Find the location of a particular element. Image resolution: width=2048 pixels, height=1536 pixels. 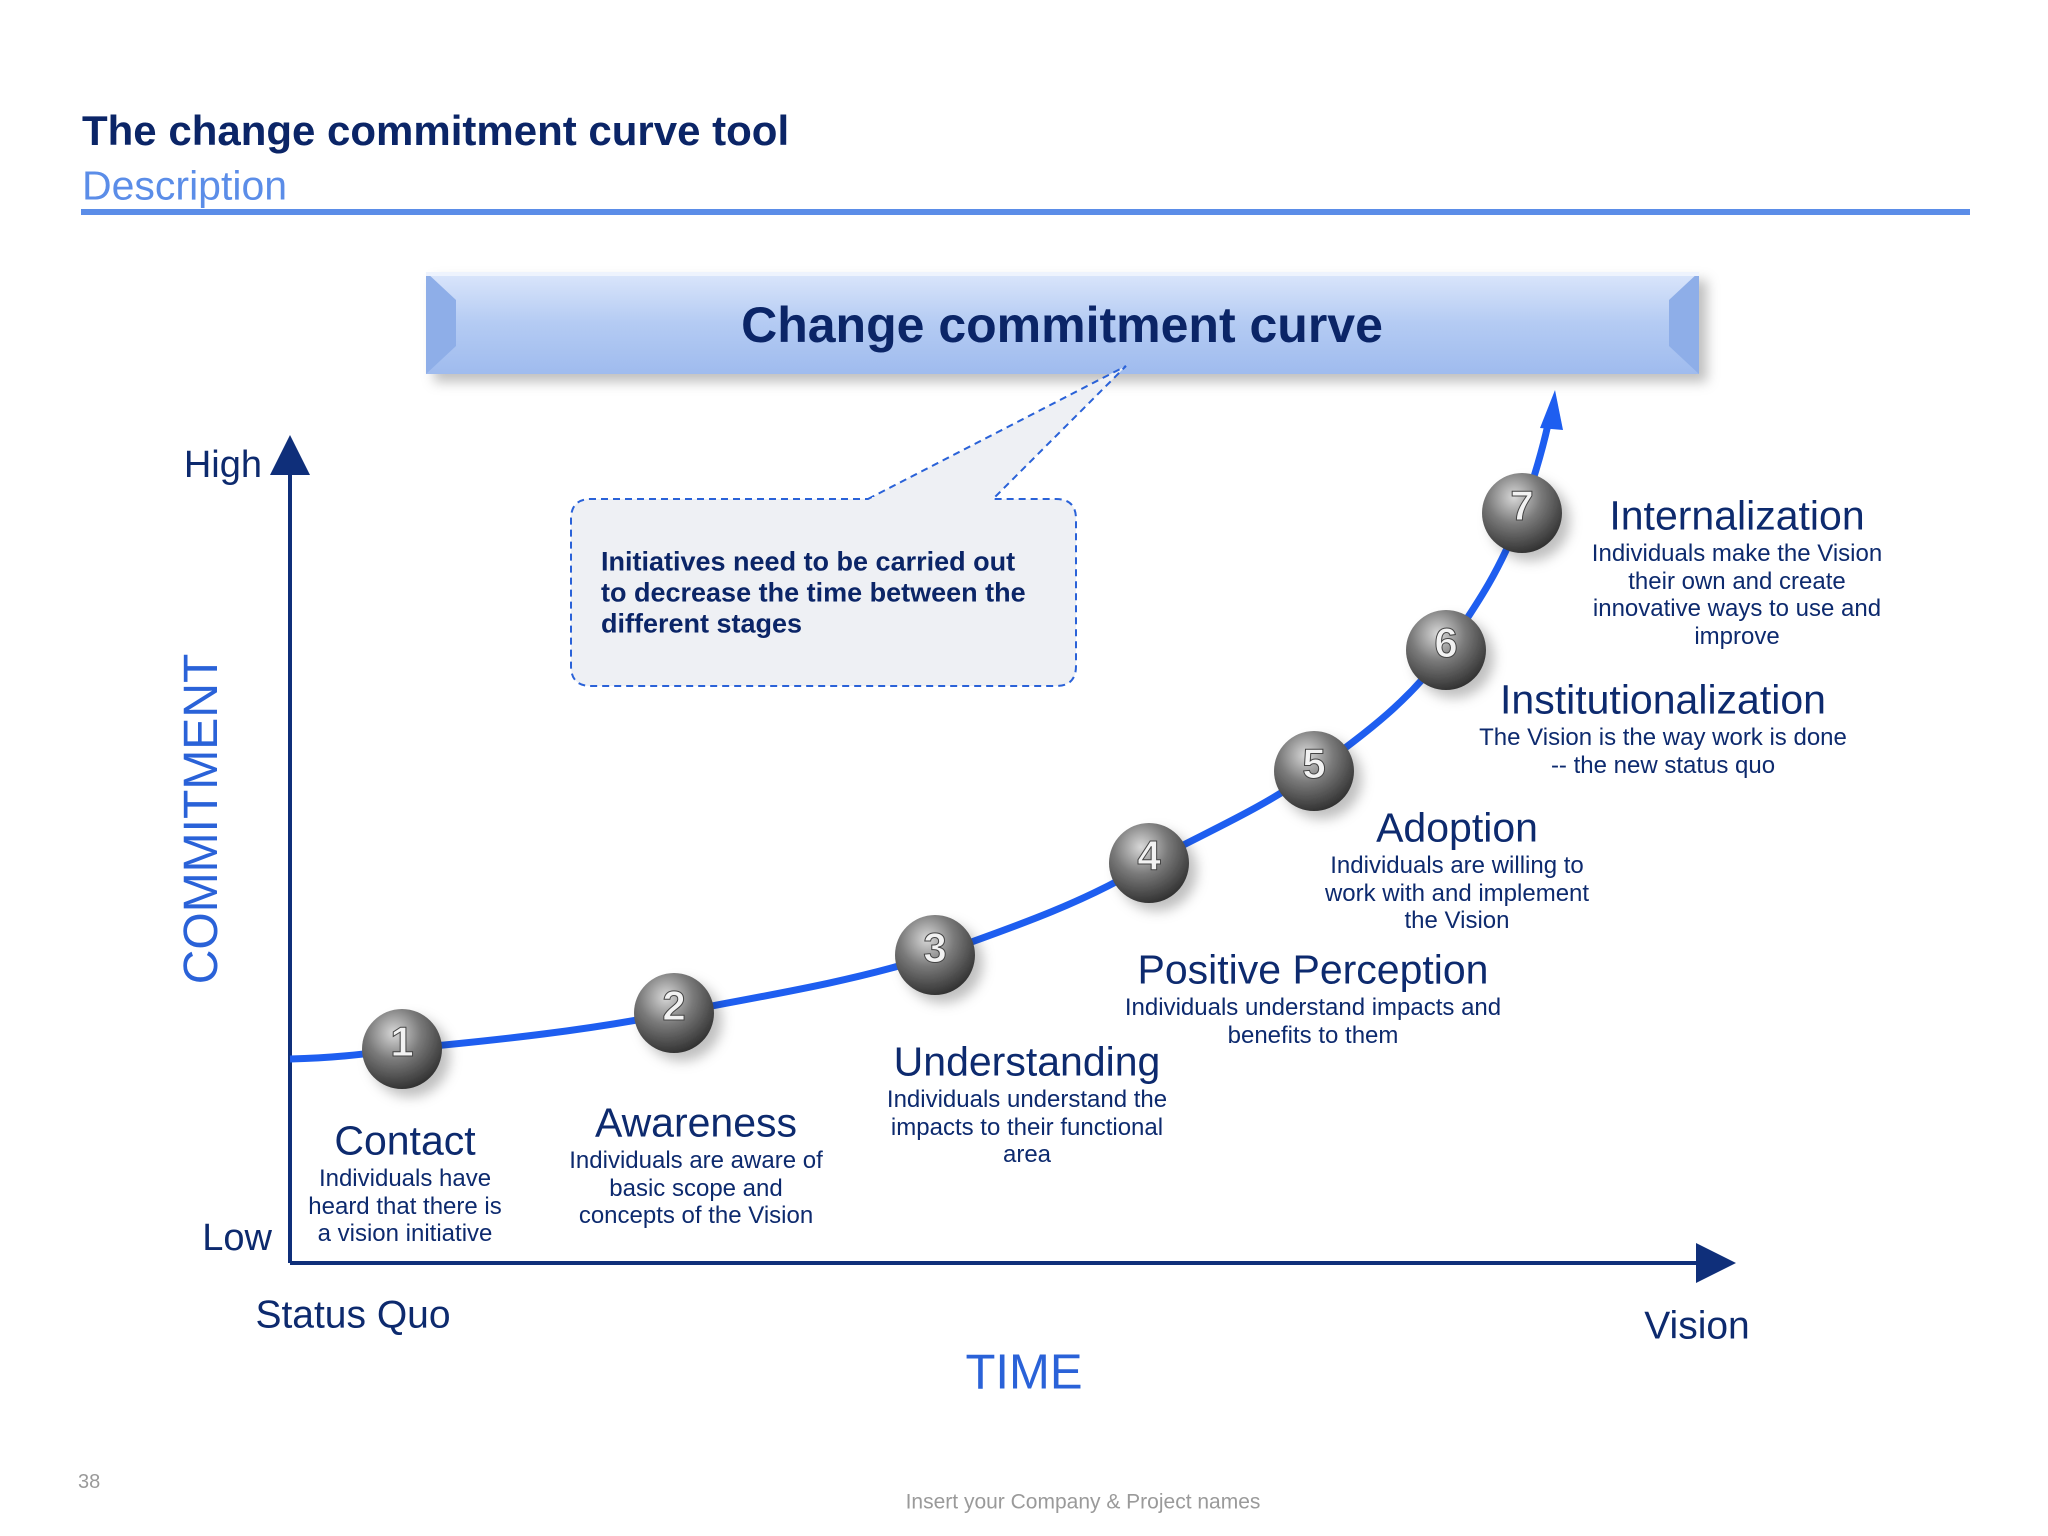

footer-note: Insert your Company & Project names is located at coordinates (1083, 1502).